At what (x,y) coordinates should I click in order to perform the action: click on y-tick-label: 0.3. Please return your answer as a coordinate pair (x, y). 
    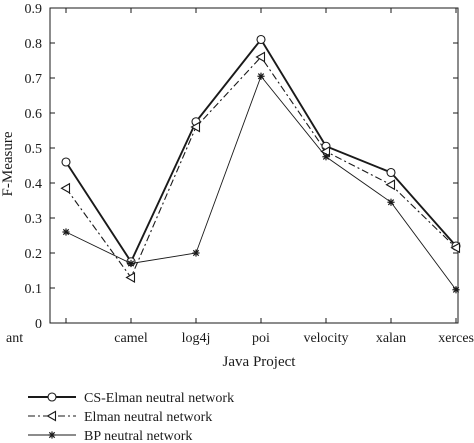
    Looking at the image, I should click on (34, 219).